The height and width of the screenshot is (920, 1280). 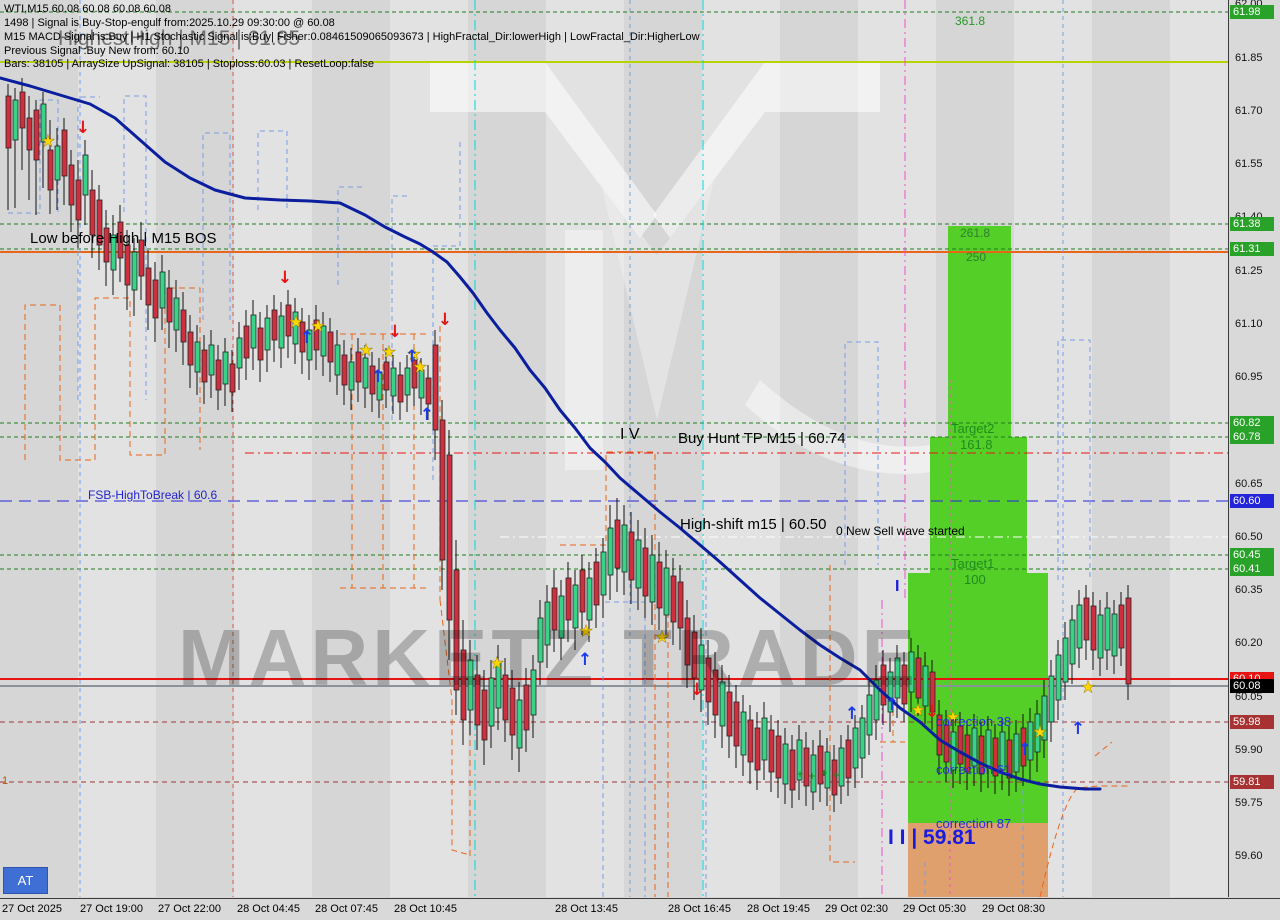 I want to click on chart-annotation: correction 61, so click(x=974, y=769).